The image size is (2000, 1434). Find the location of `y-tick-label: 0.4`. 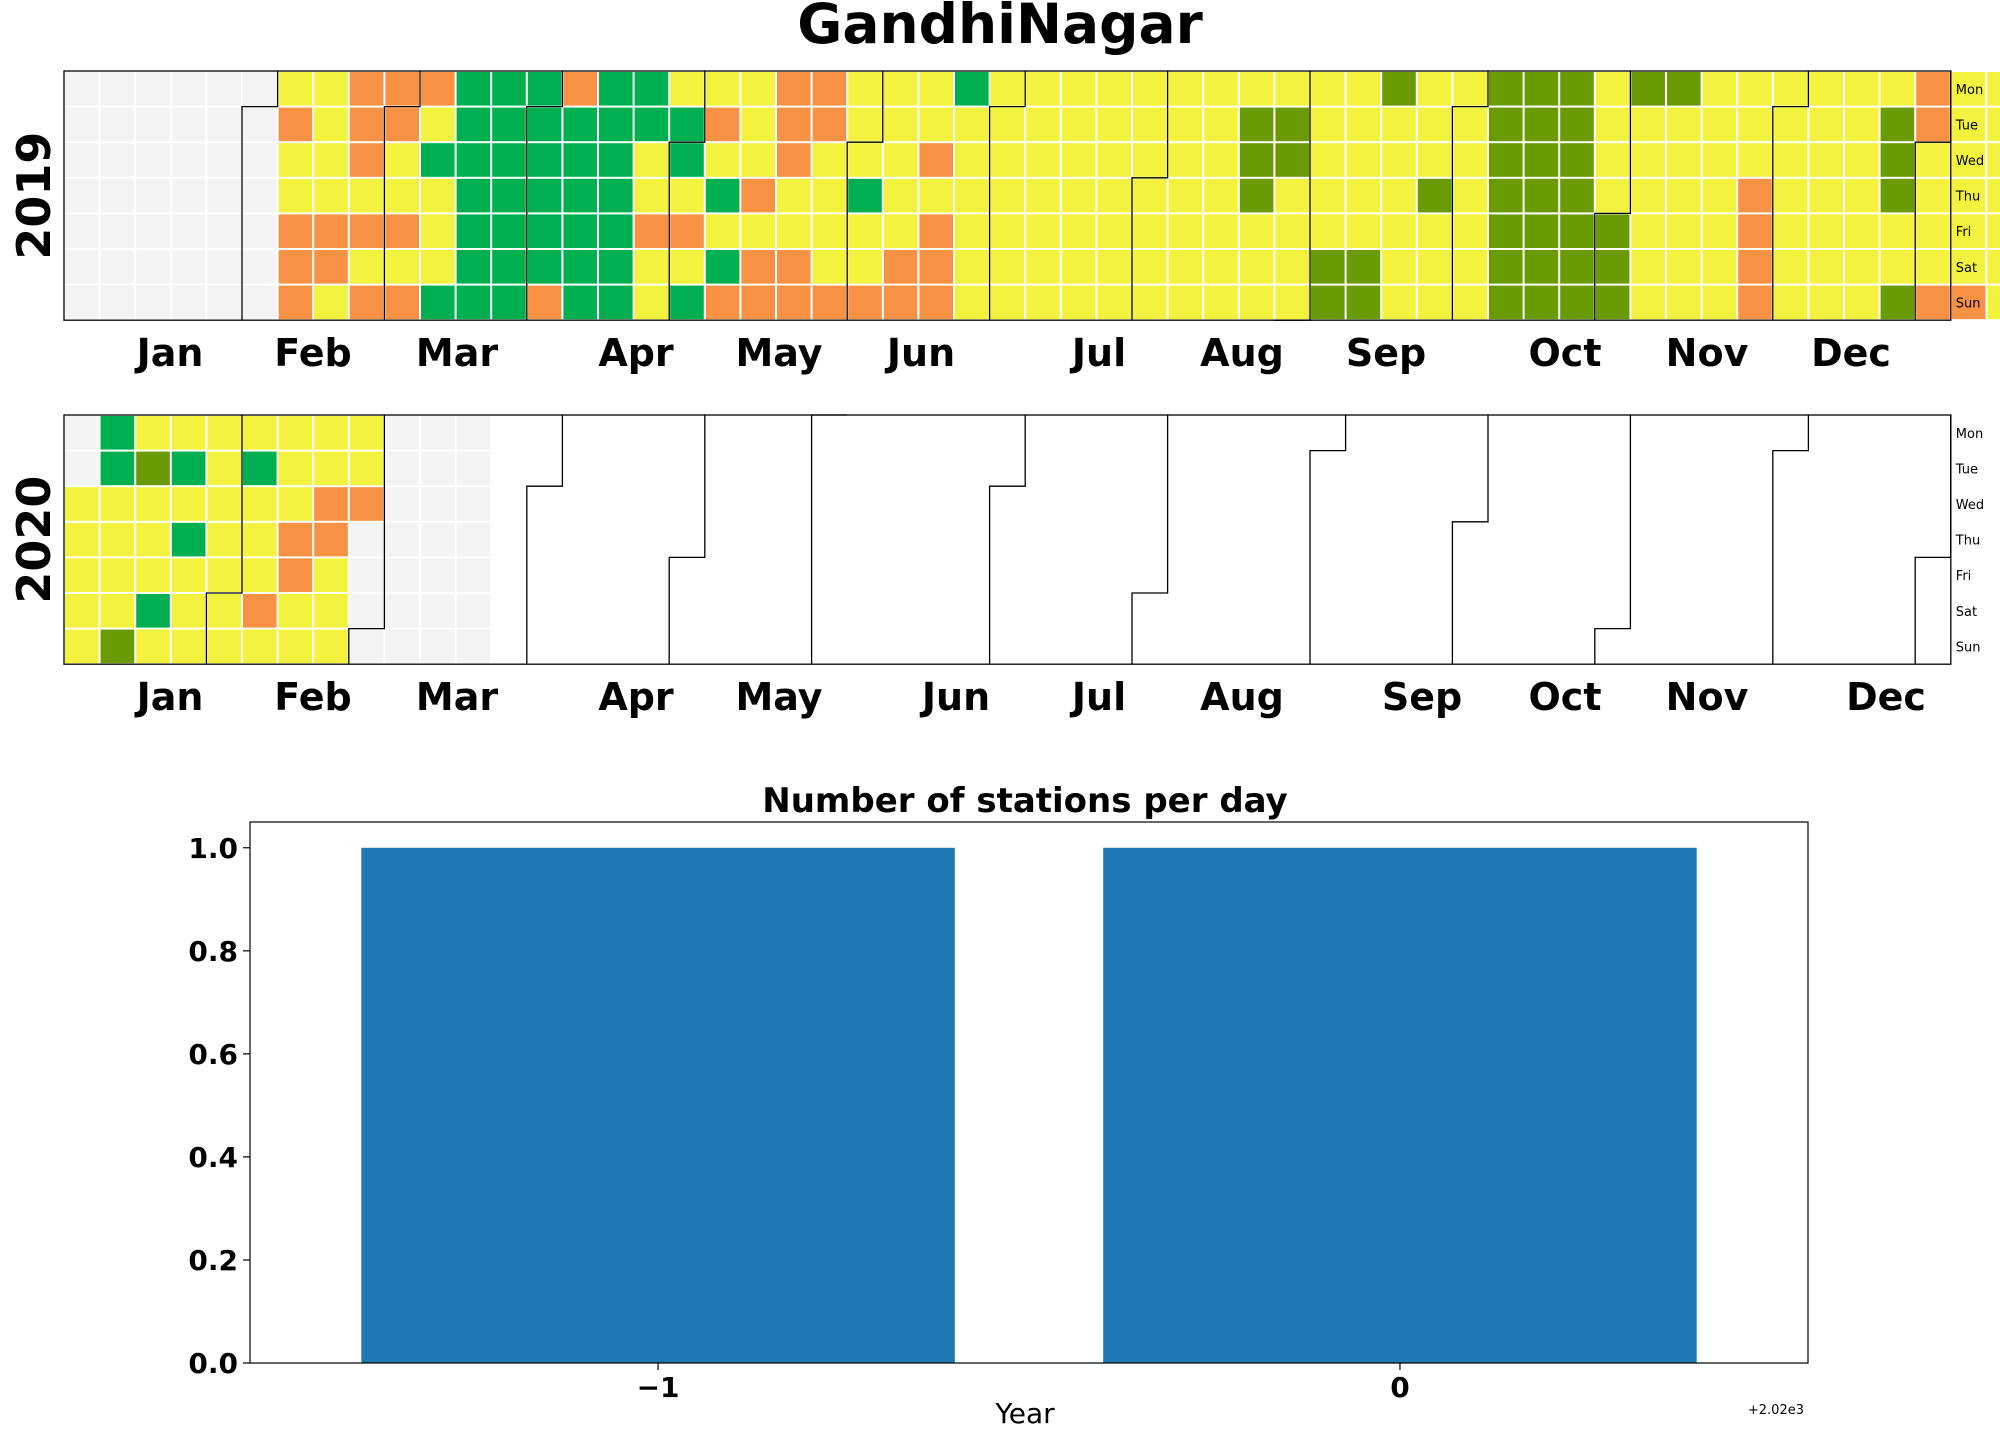

y-tick-label: 0.4 is located at coordinates (213, 1157).